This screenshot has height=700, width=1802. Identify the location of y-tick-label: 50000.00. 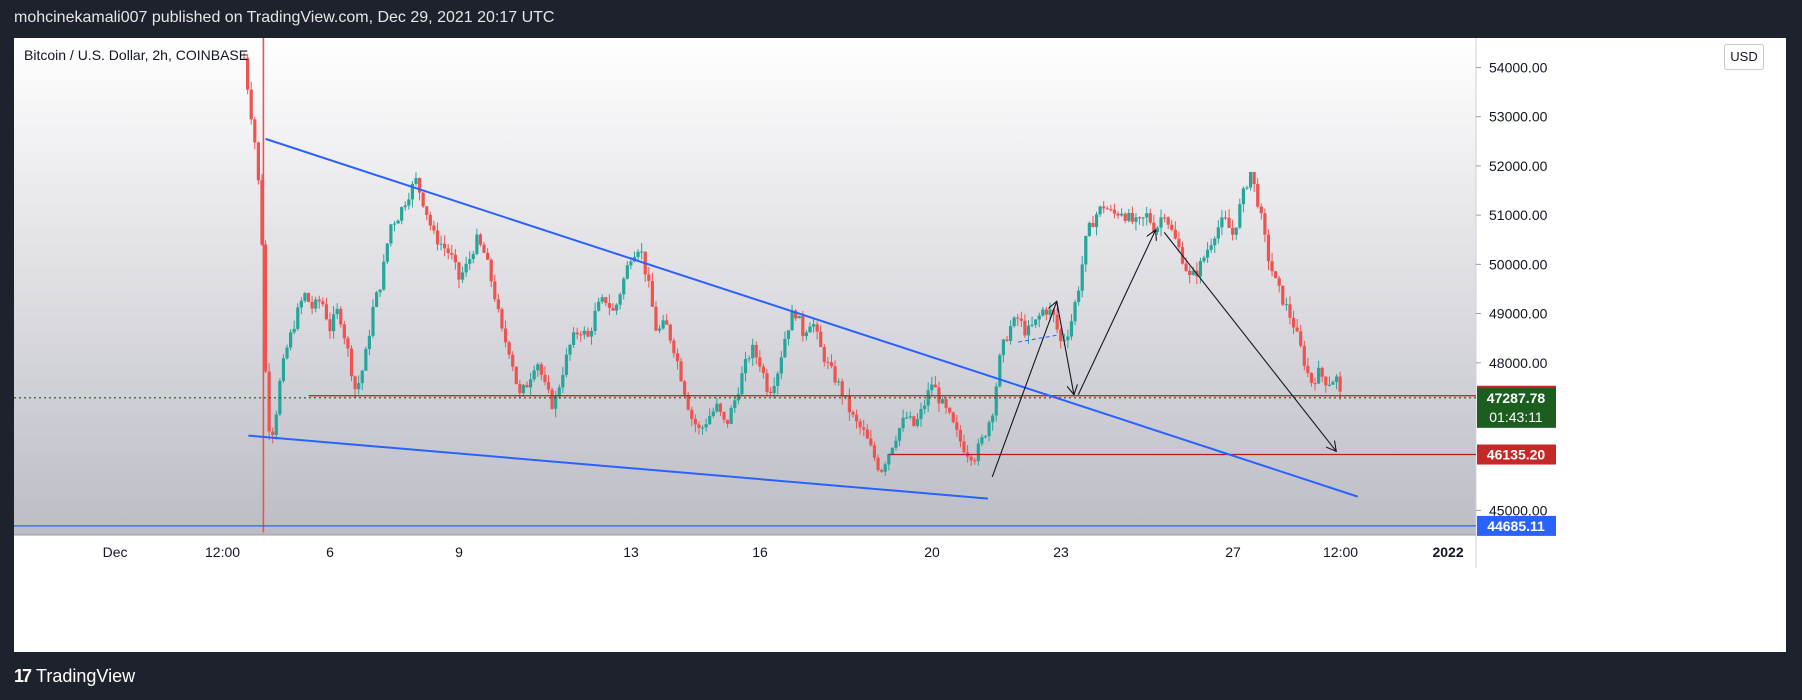
(1518, 264).